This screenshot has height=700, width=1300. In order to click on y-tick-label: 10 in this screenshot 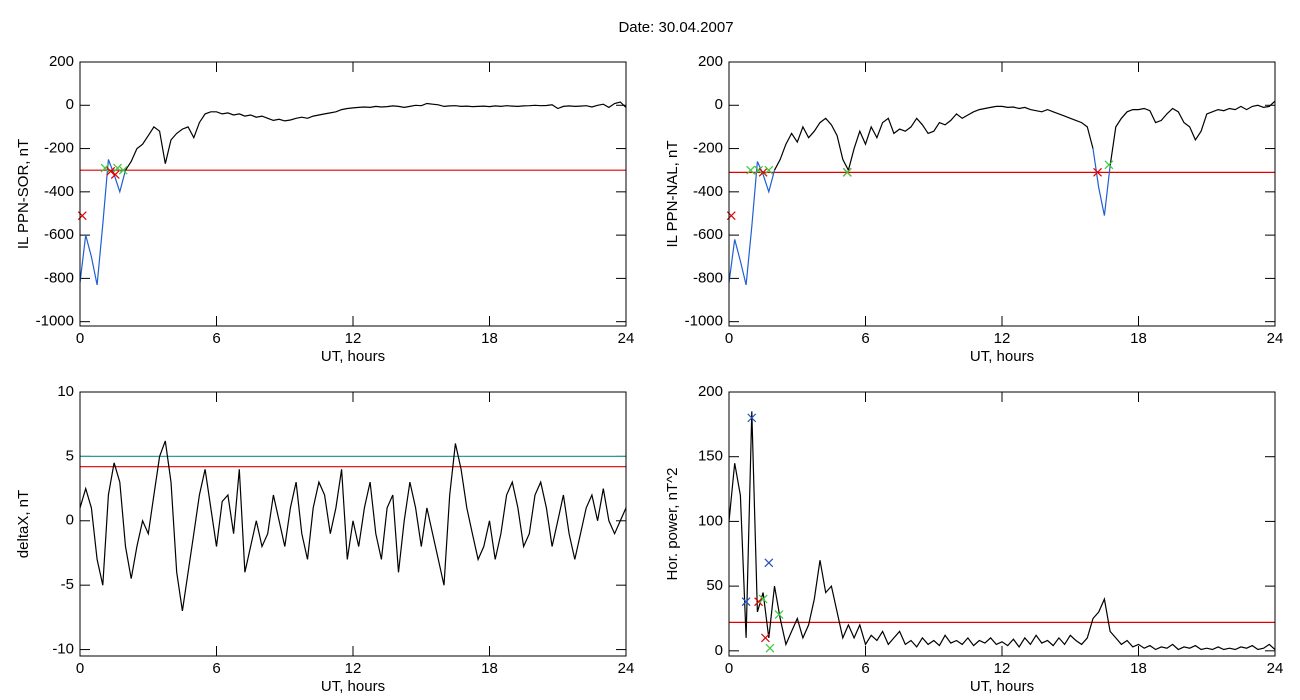, I will do `click(65, 391)`.